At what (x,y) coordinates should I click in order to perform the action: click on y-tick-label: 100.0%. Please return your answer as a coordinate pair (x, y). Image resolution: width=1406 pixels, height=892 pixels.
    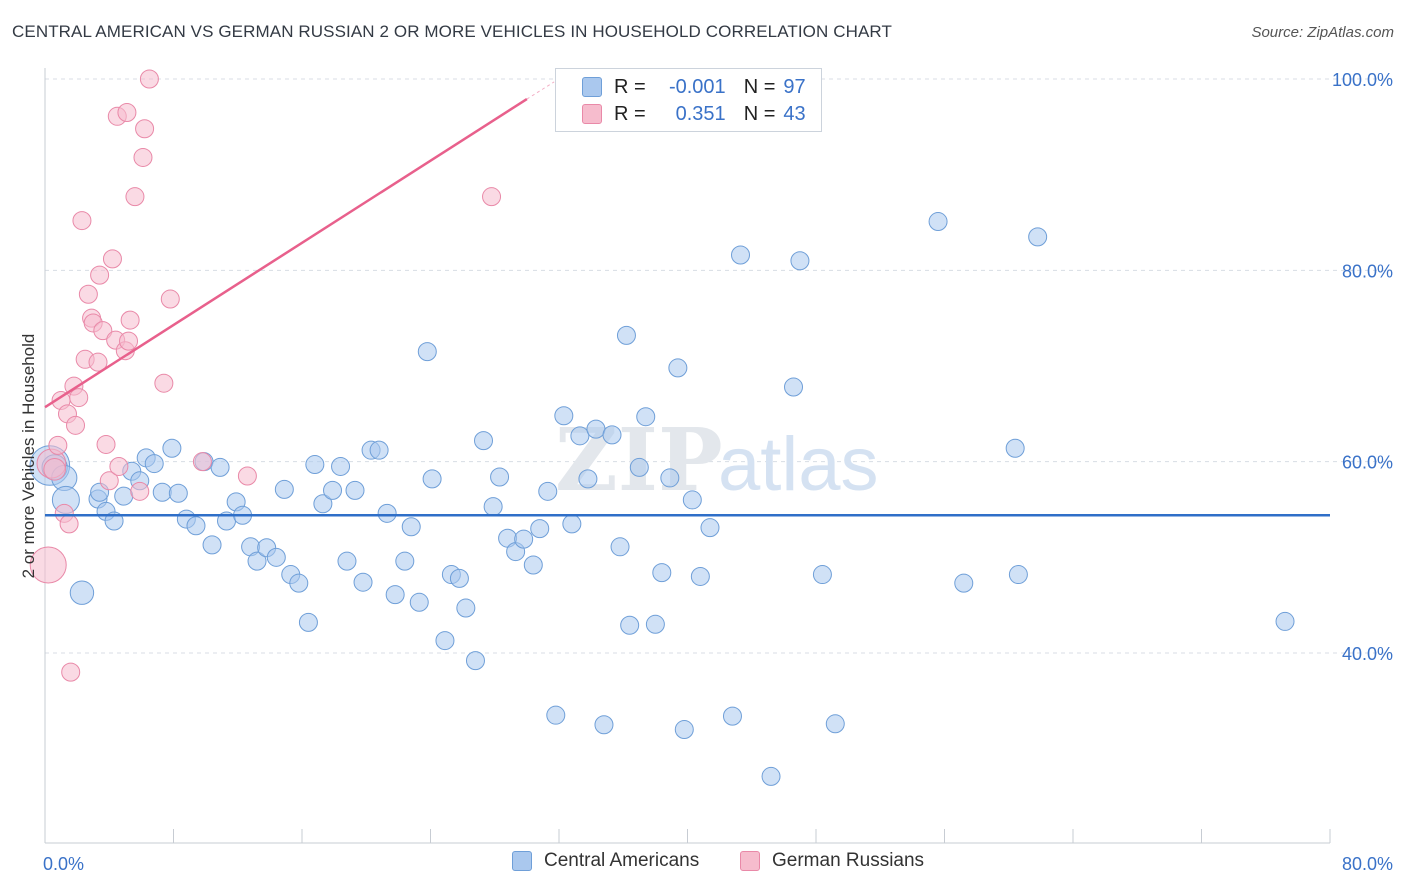
    Looking at the image, I should click on (1362, 80).